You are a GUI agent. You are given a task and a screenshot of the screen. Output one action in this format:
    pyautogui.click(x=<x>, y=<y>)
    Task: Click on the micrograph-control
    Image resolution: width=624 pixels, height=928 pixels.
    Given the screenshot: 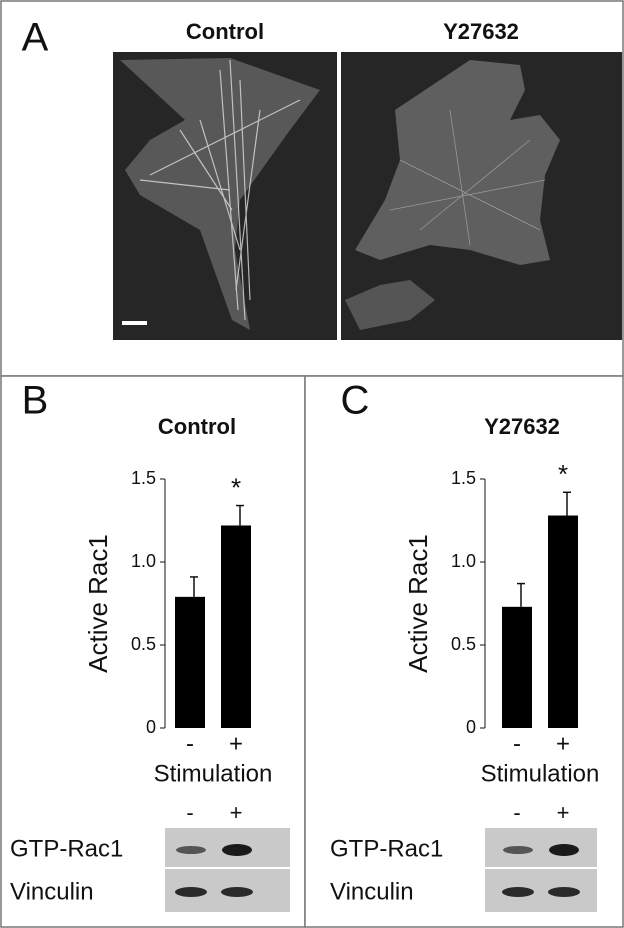 What is the action you would take?
    pyautogui.click(x=225, y=196)
    